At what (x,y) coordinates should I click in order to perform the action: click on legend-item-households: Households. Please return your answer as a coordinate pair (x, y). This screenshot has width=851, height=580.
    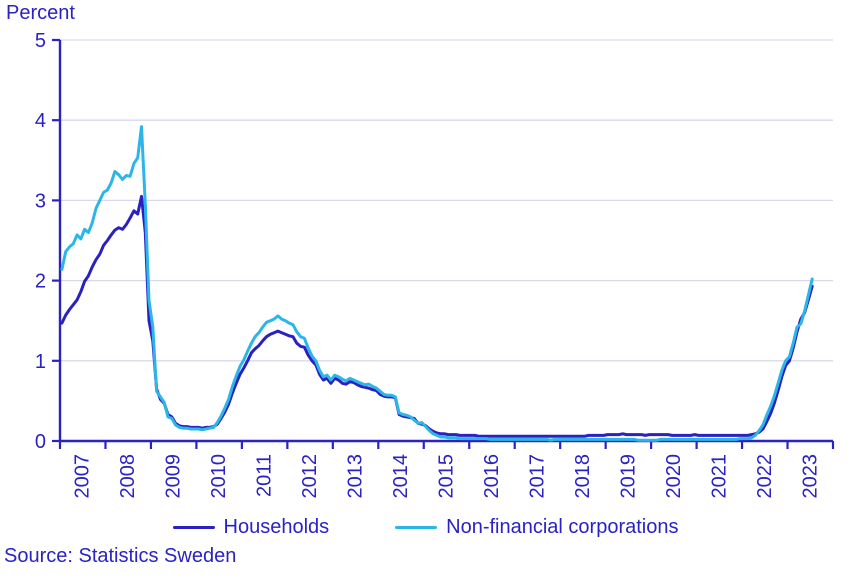
    Looking at the image, I should click on (251, 527).